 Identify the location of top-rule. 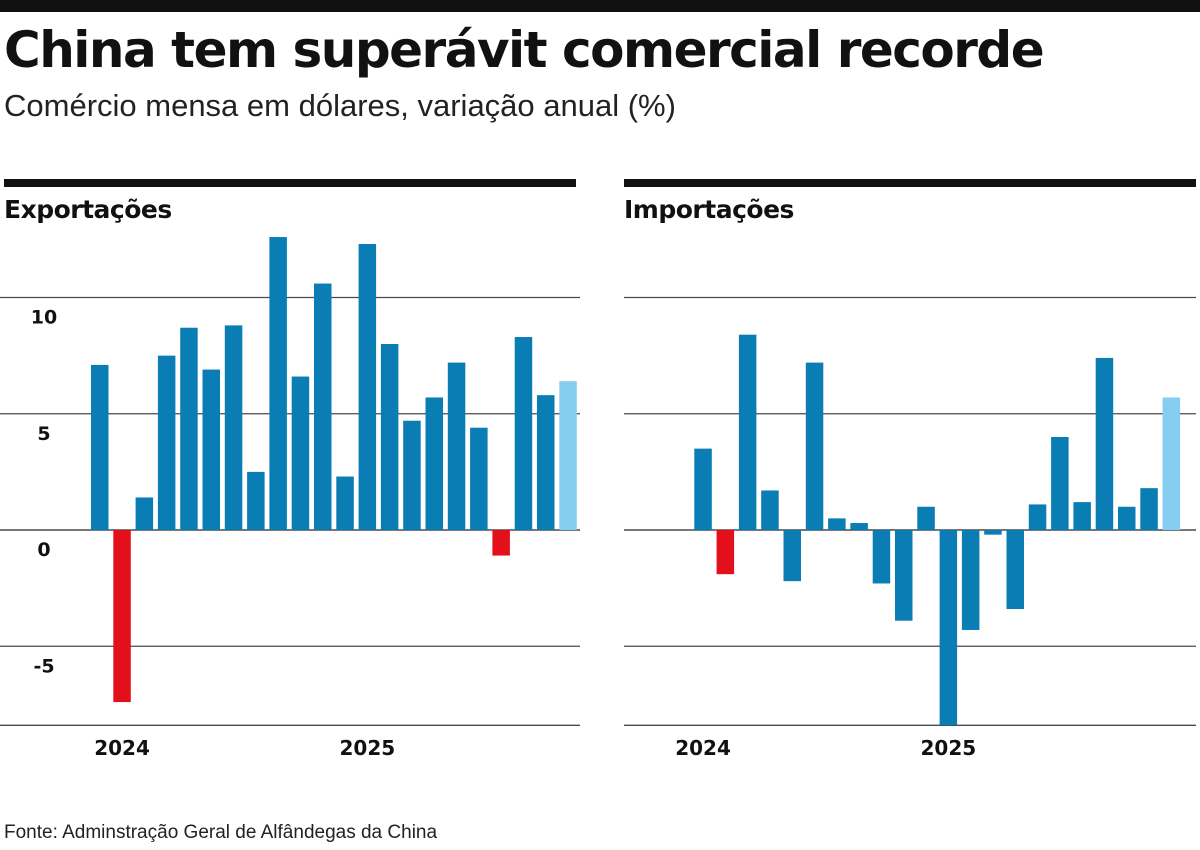
(600, 6).